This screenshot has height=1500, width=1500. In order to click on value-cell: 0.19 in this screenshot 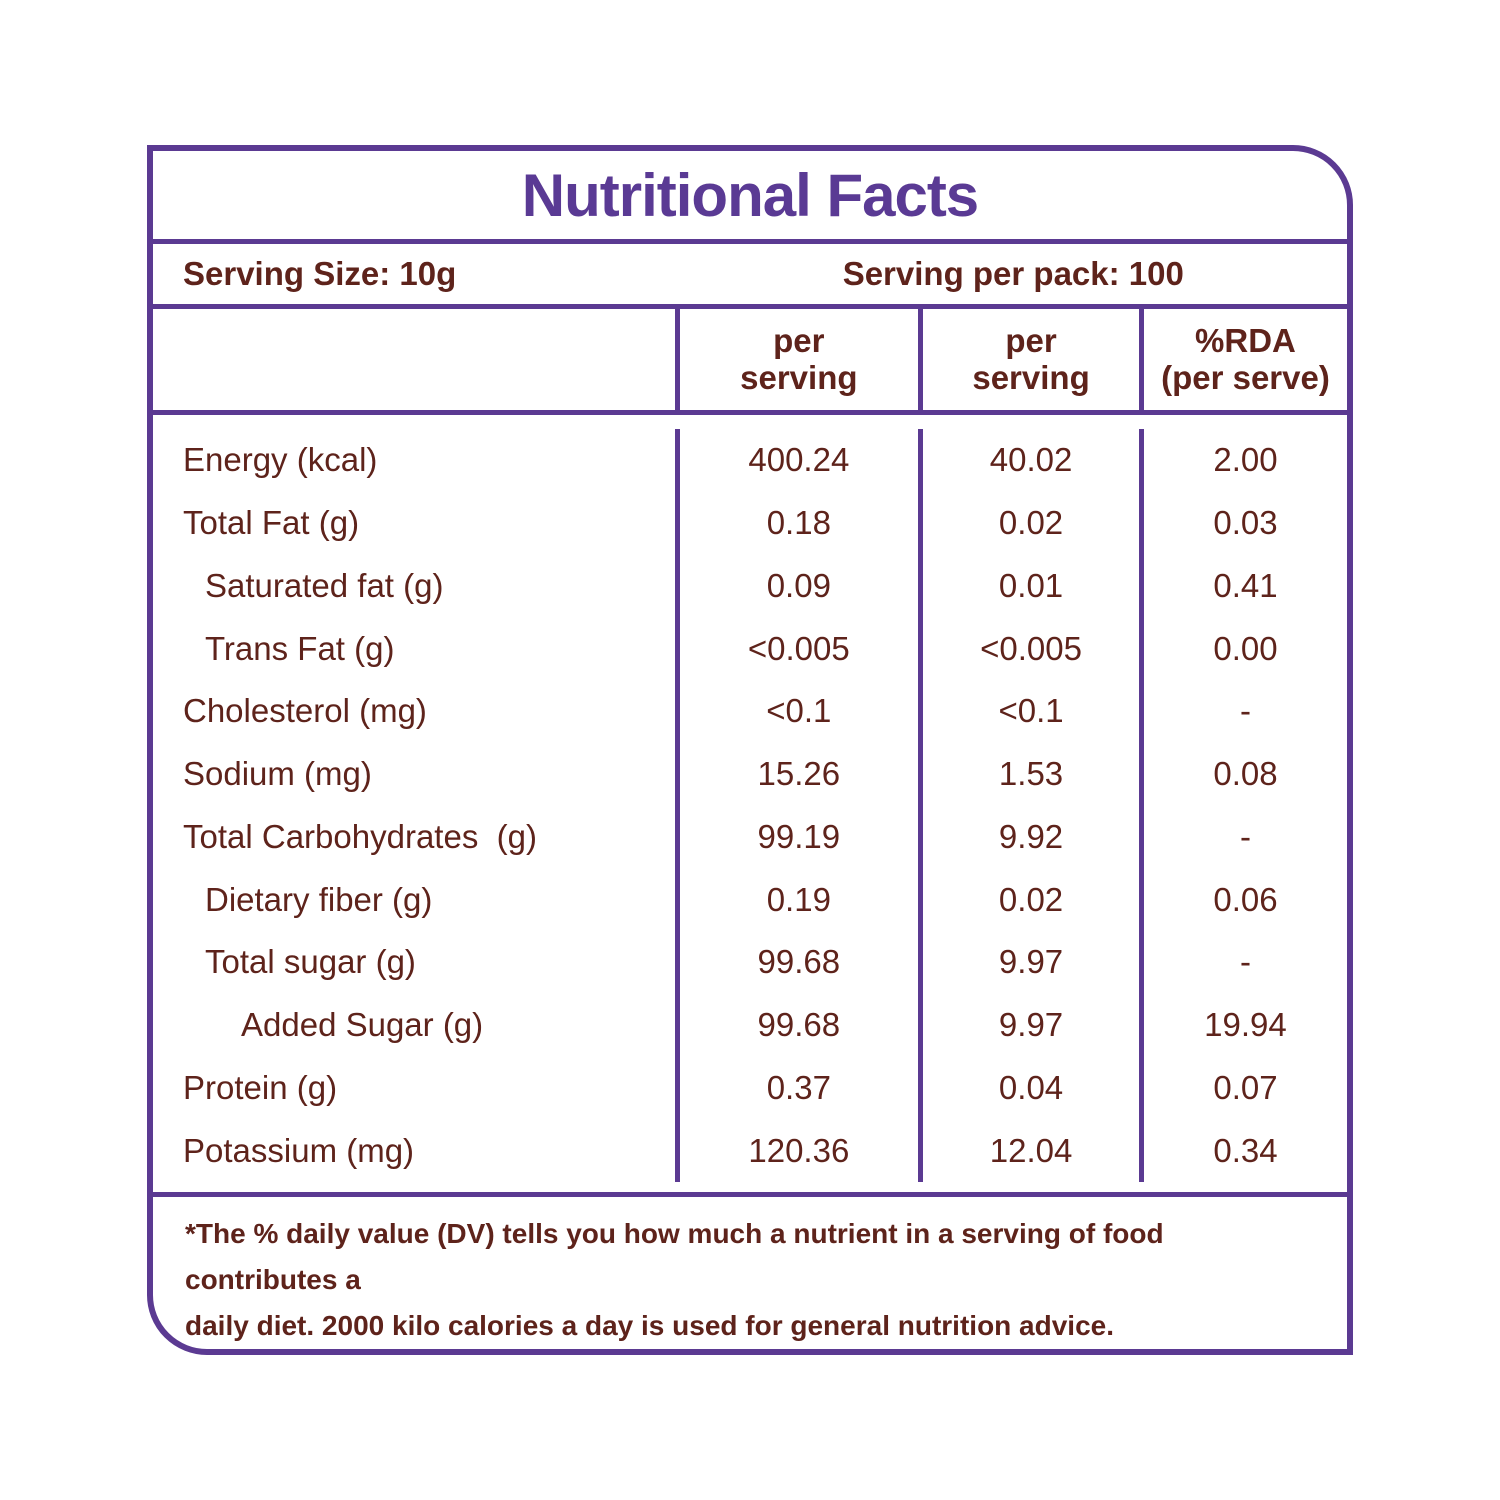, I will do `click(802, 899)`.